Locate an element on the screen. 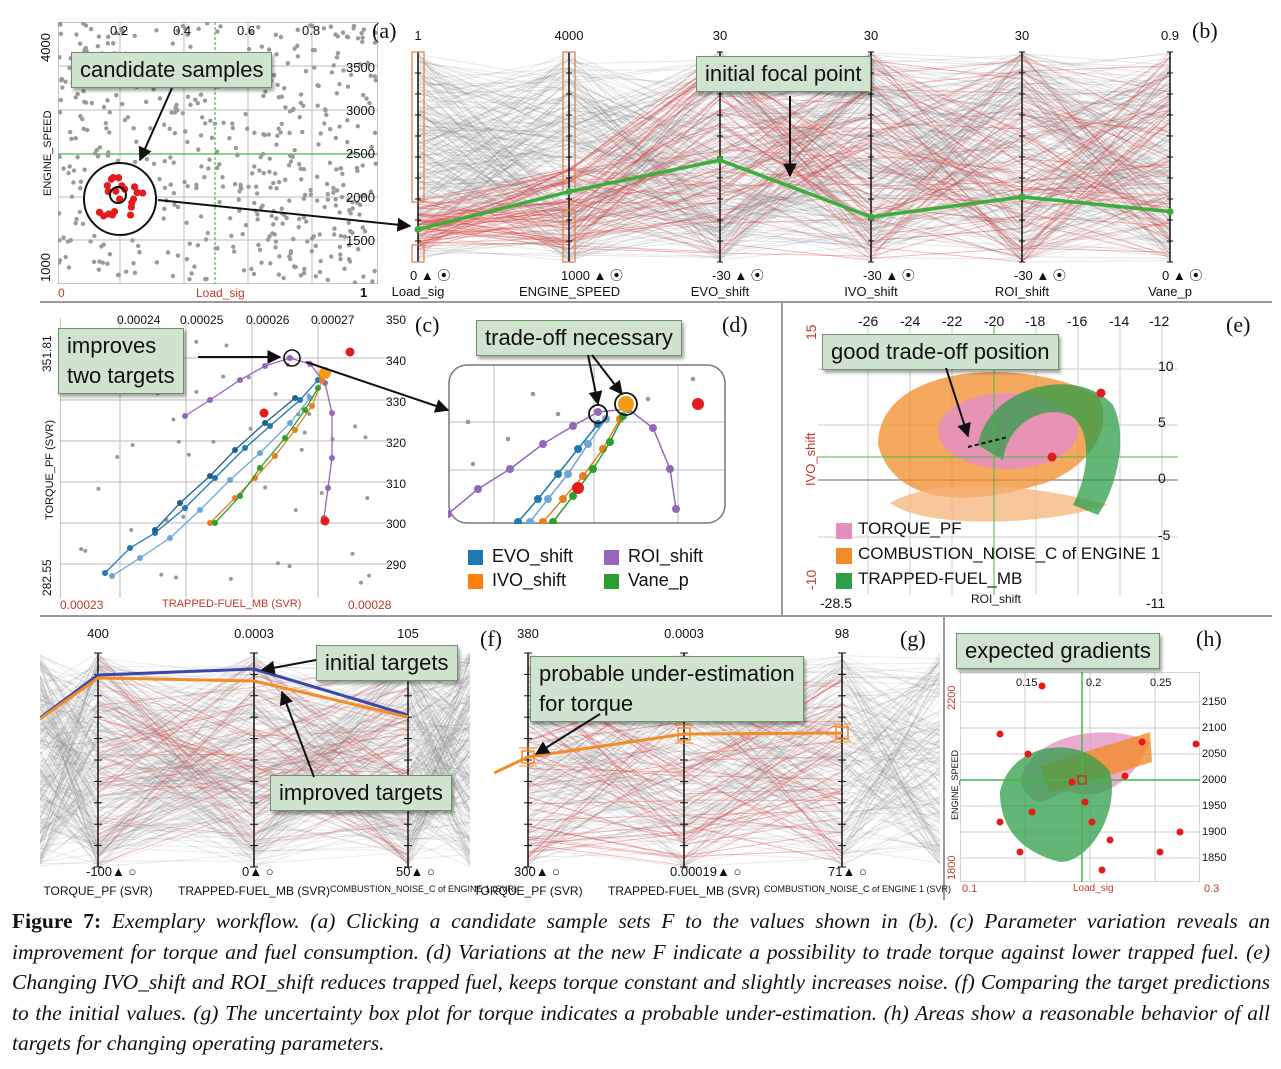 Image resolution: width=1281 pixels, height=1069 pixels. panel-a-xmin: 0 is located at coordinates (61, 293).